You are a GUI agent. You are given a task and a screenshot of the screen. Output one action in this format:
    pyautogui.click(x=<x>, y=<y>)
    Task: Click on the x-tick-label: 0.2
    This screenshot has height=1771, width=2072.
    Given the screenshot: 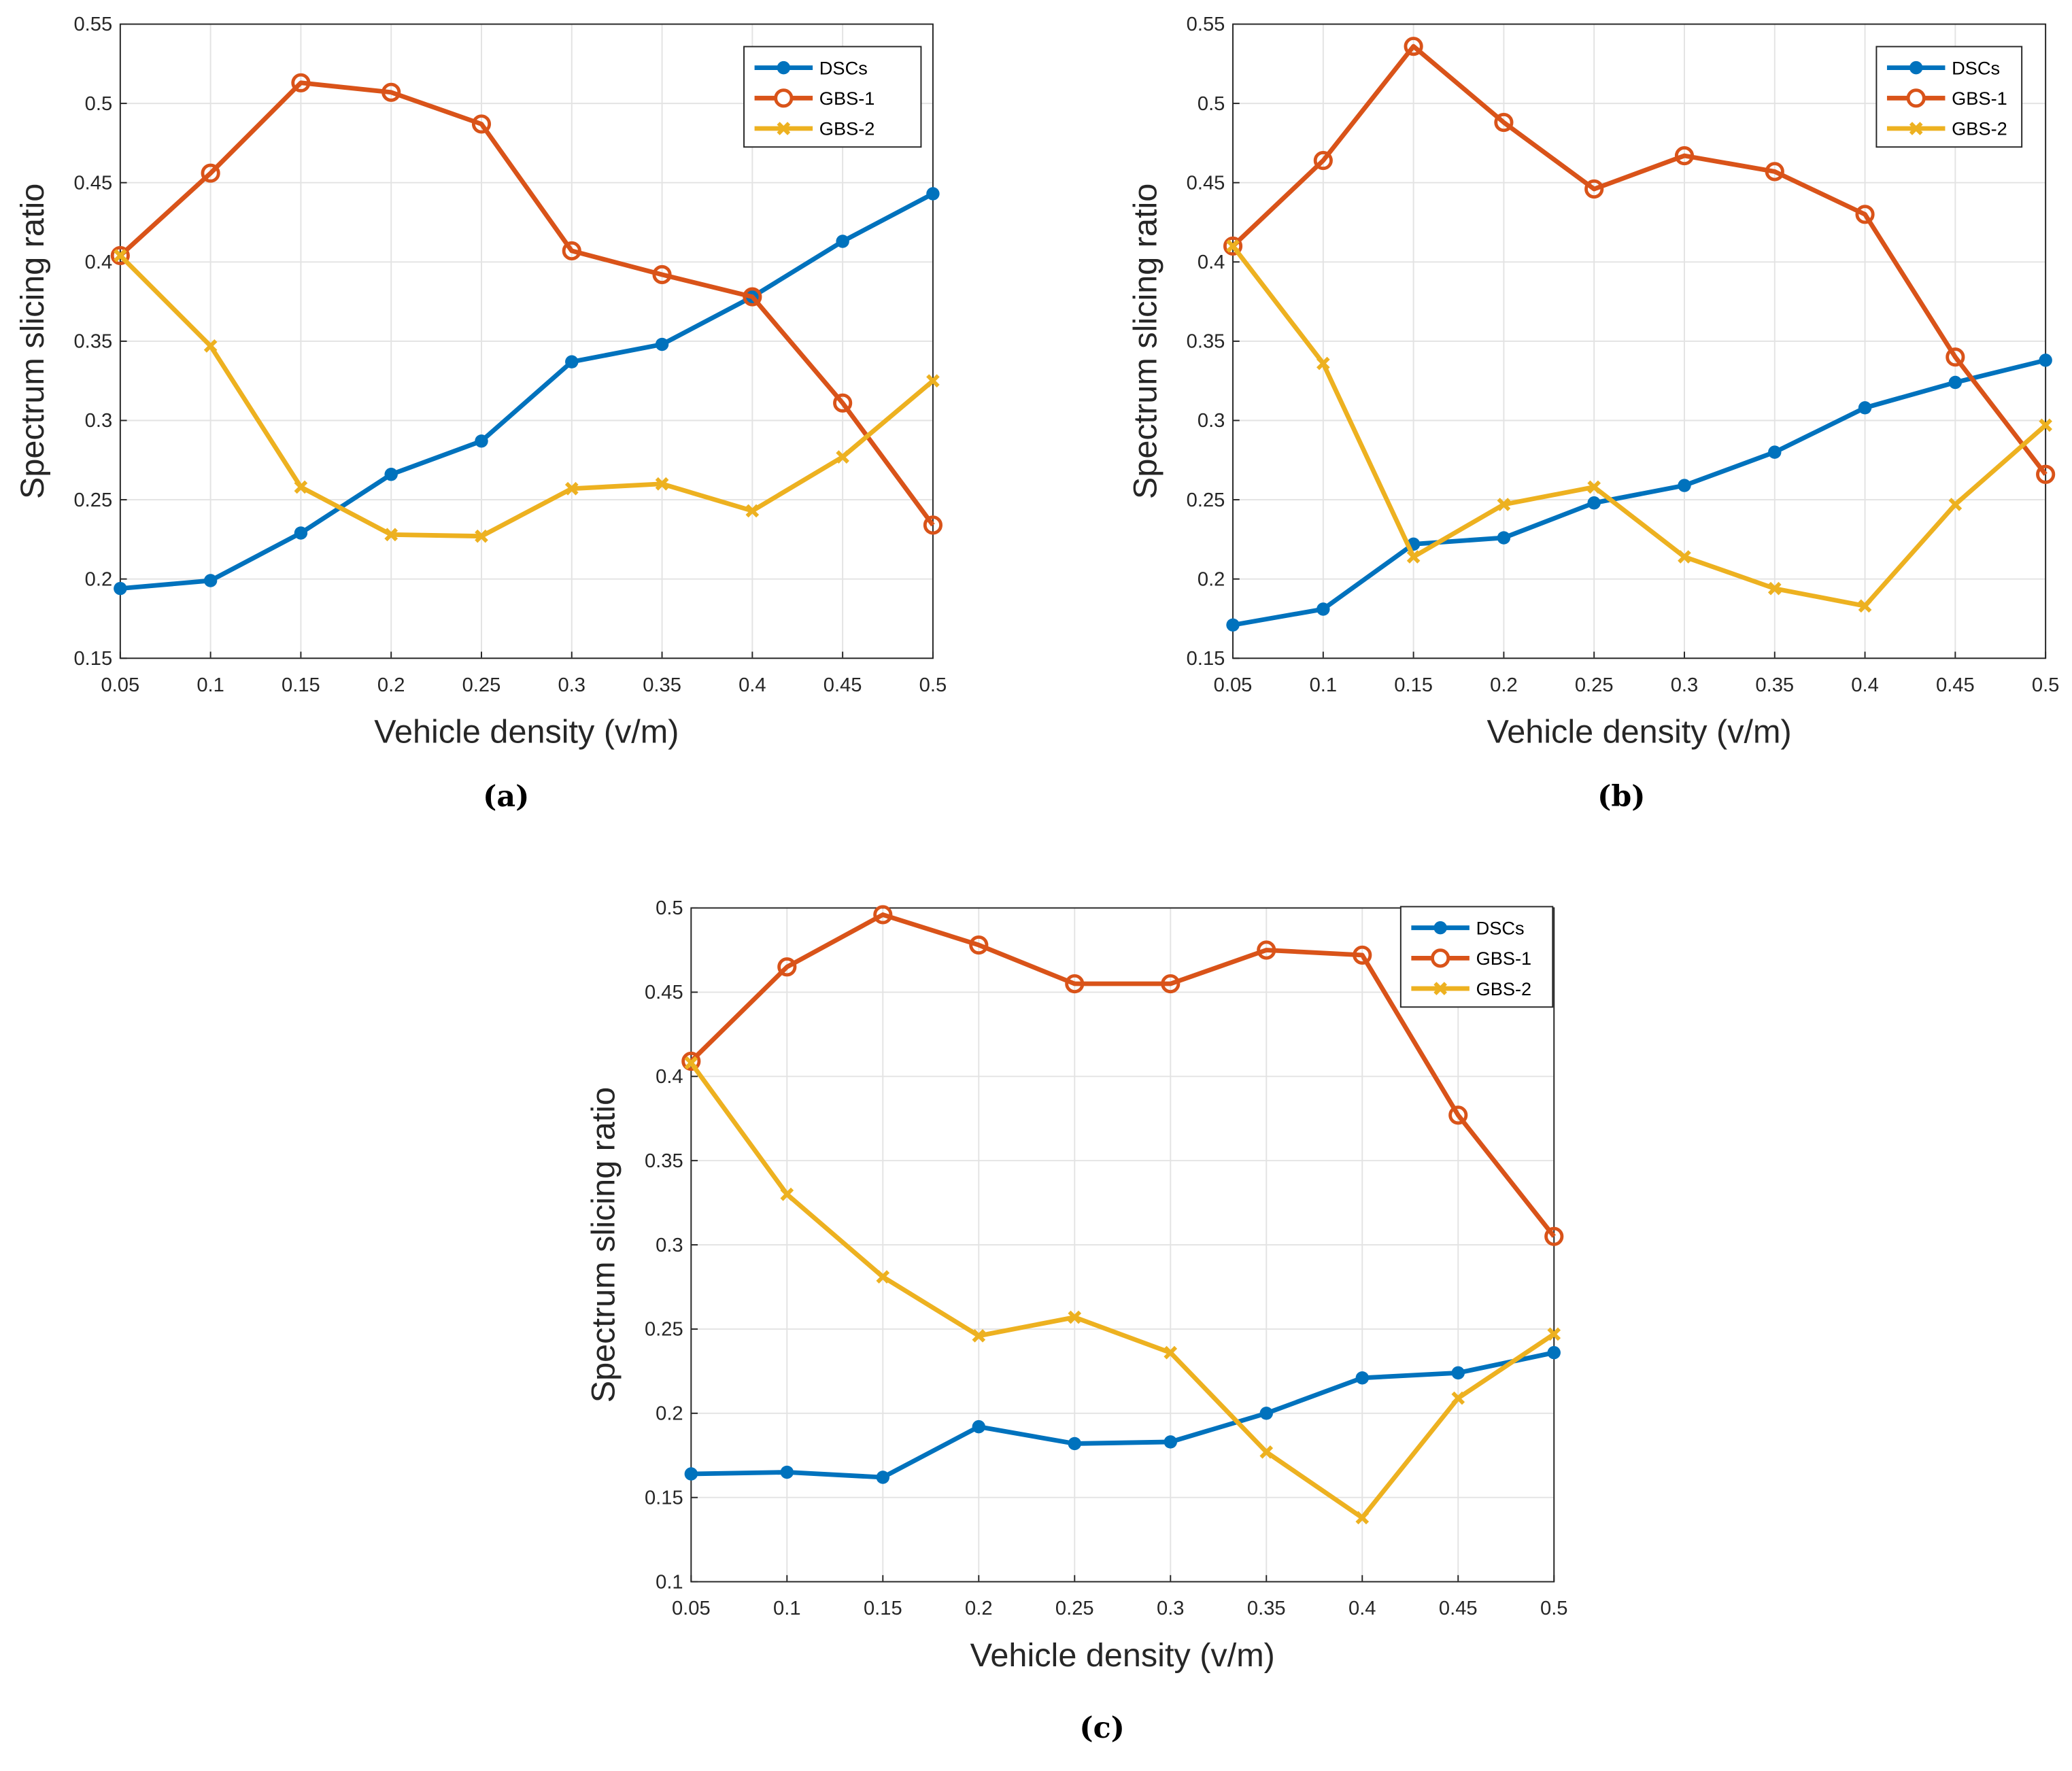 What is the action you would take?
    pyautogui.click(x=391, y=685)
    